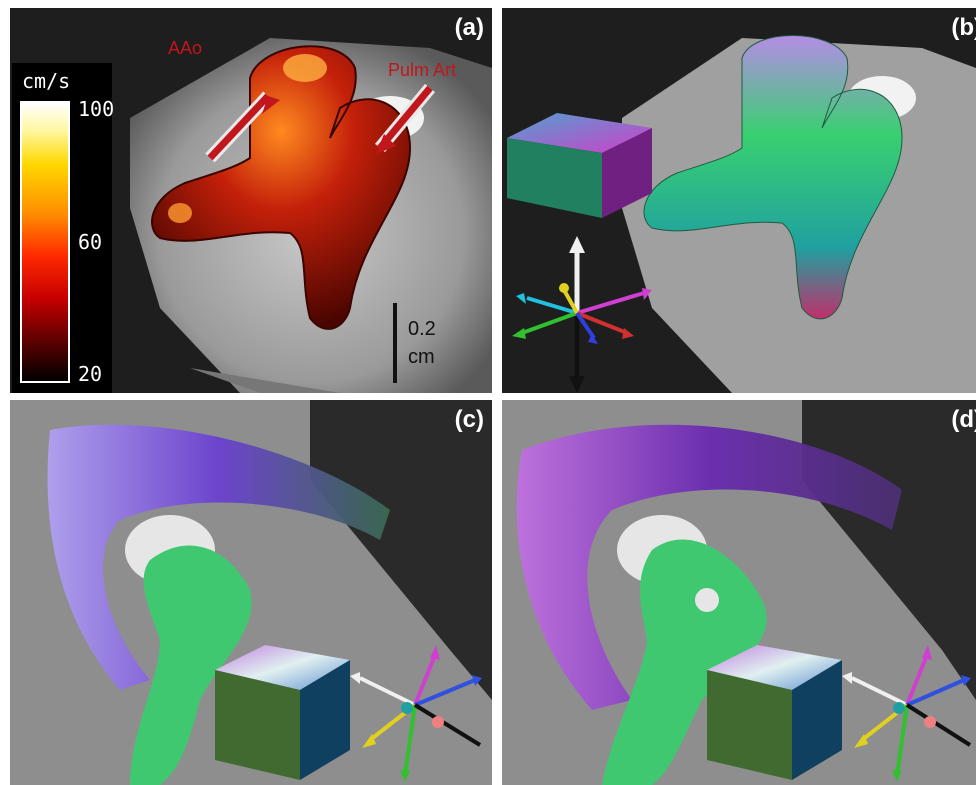 This screenshot has height=785, width=976. Describe the element at coordinates (96, 109) in the screenshot. I see `colorbar-tick-max: 100` at that location.